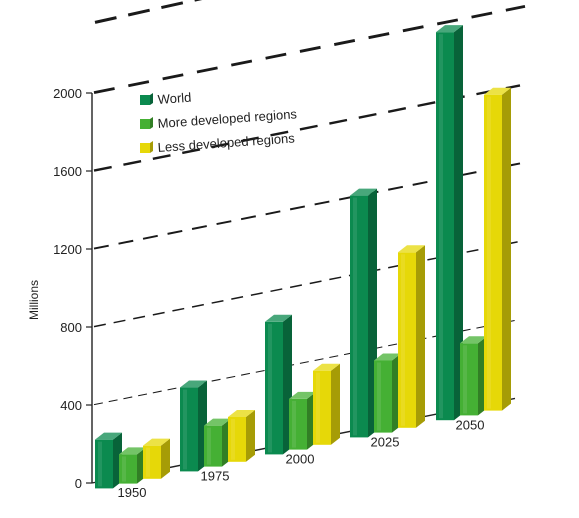 The width and height of the screenshot is (579, 518). What do you see at coordinates (71, 327) in the screenshot?
I see `y-tick-label: 800` at bounding box center [71, 327].